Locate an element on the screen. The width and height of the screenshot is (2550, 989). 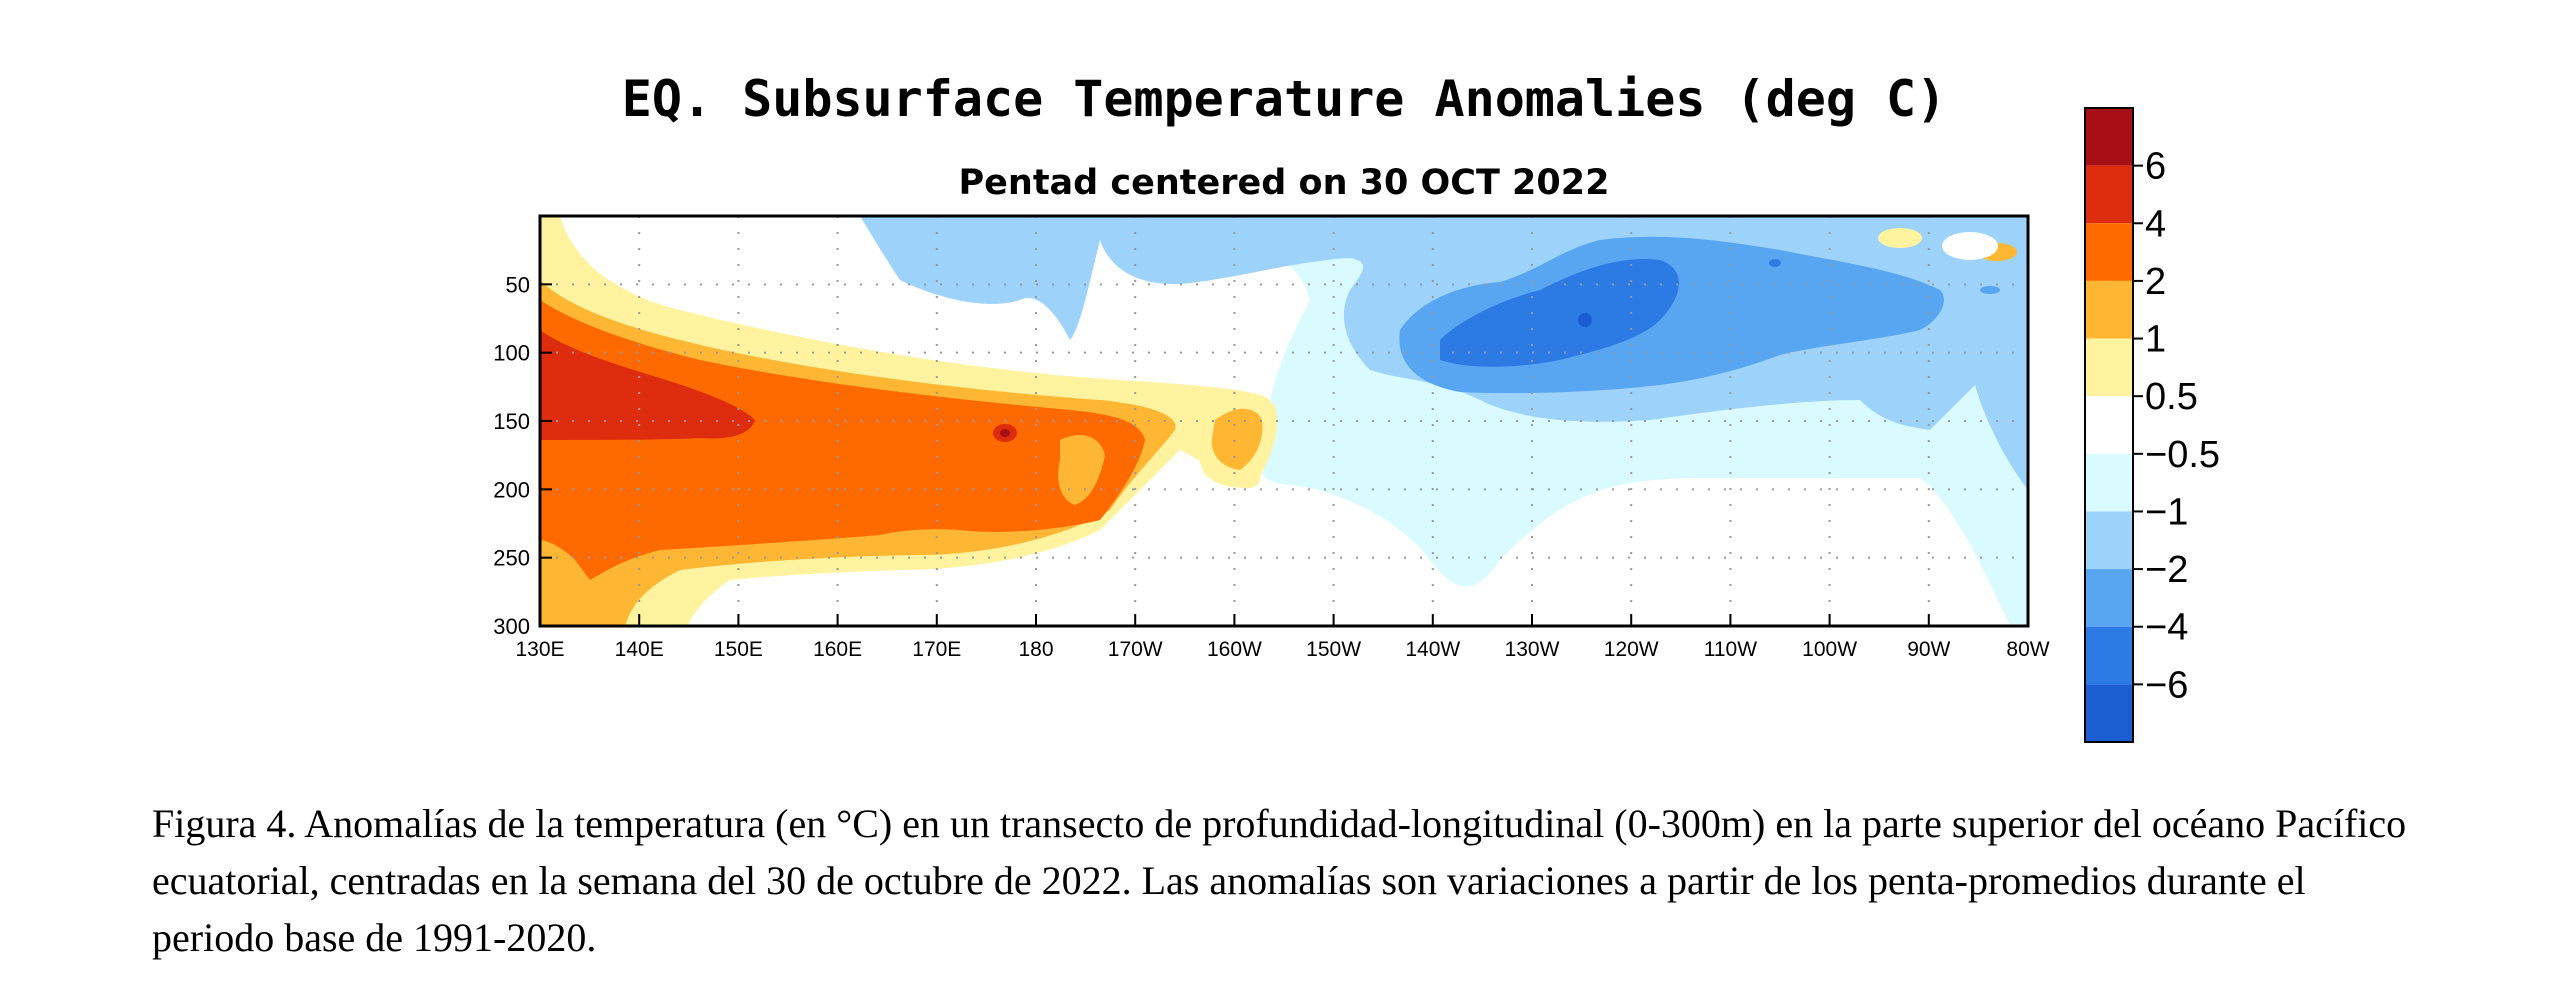
anomaly-spot-neutral-east is located at coordinates (1970, 246).